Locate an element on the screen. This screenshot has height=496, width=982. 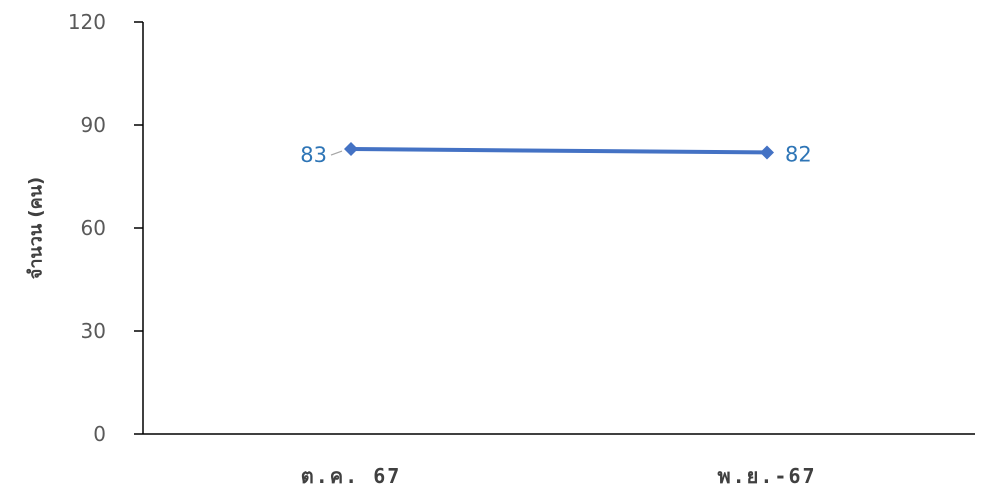
y-tick-label: 90 is located at coordinates (93, 125).